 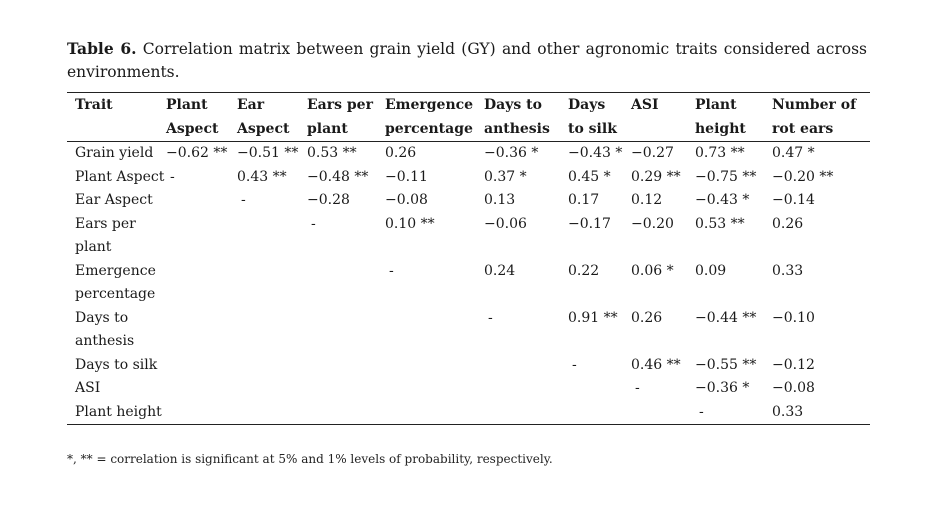 I want to click on correlation-cell: −0.08, so click(x=793, y=388).